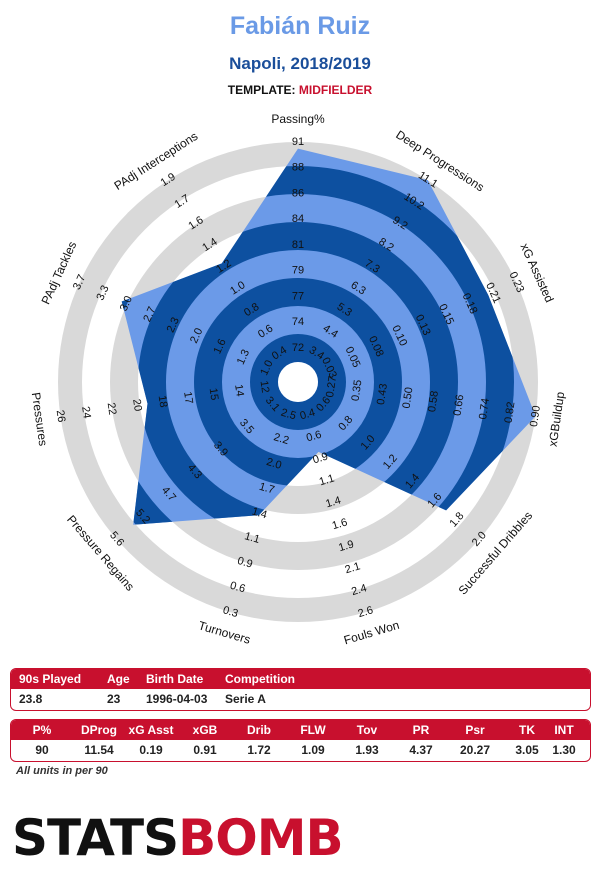  I want to click on axis-tick-label: 0.82, so click(510, 412).